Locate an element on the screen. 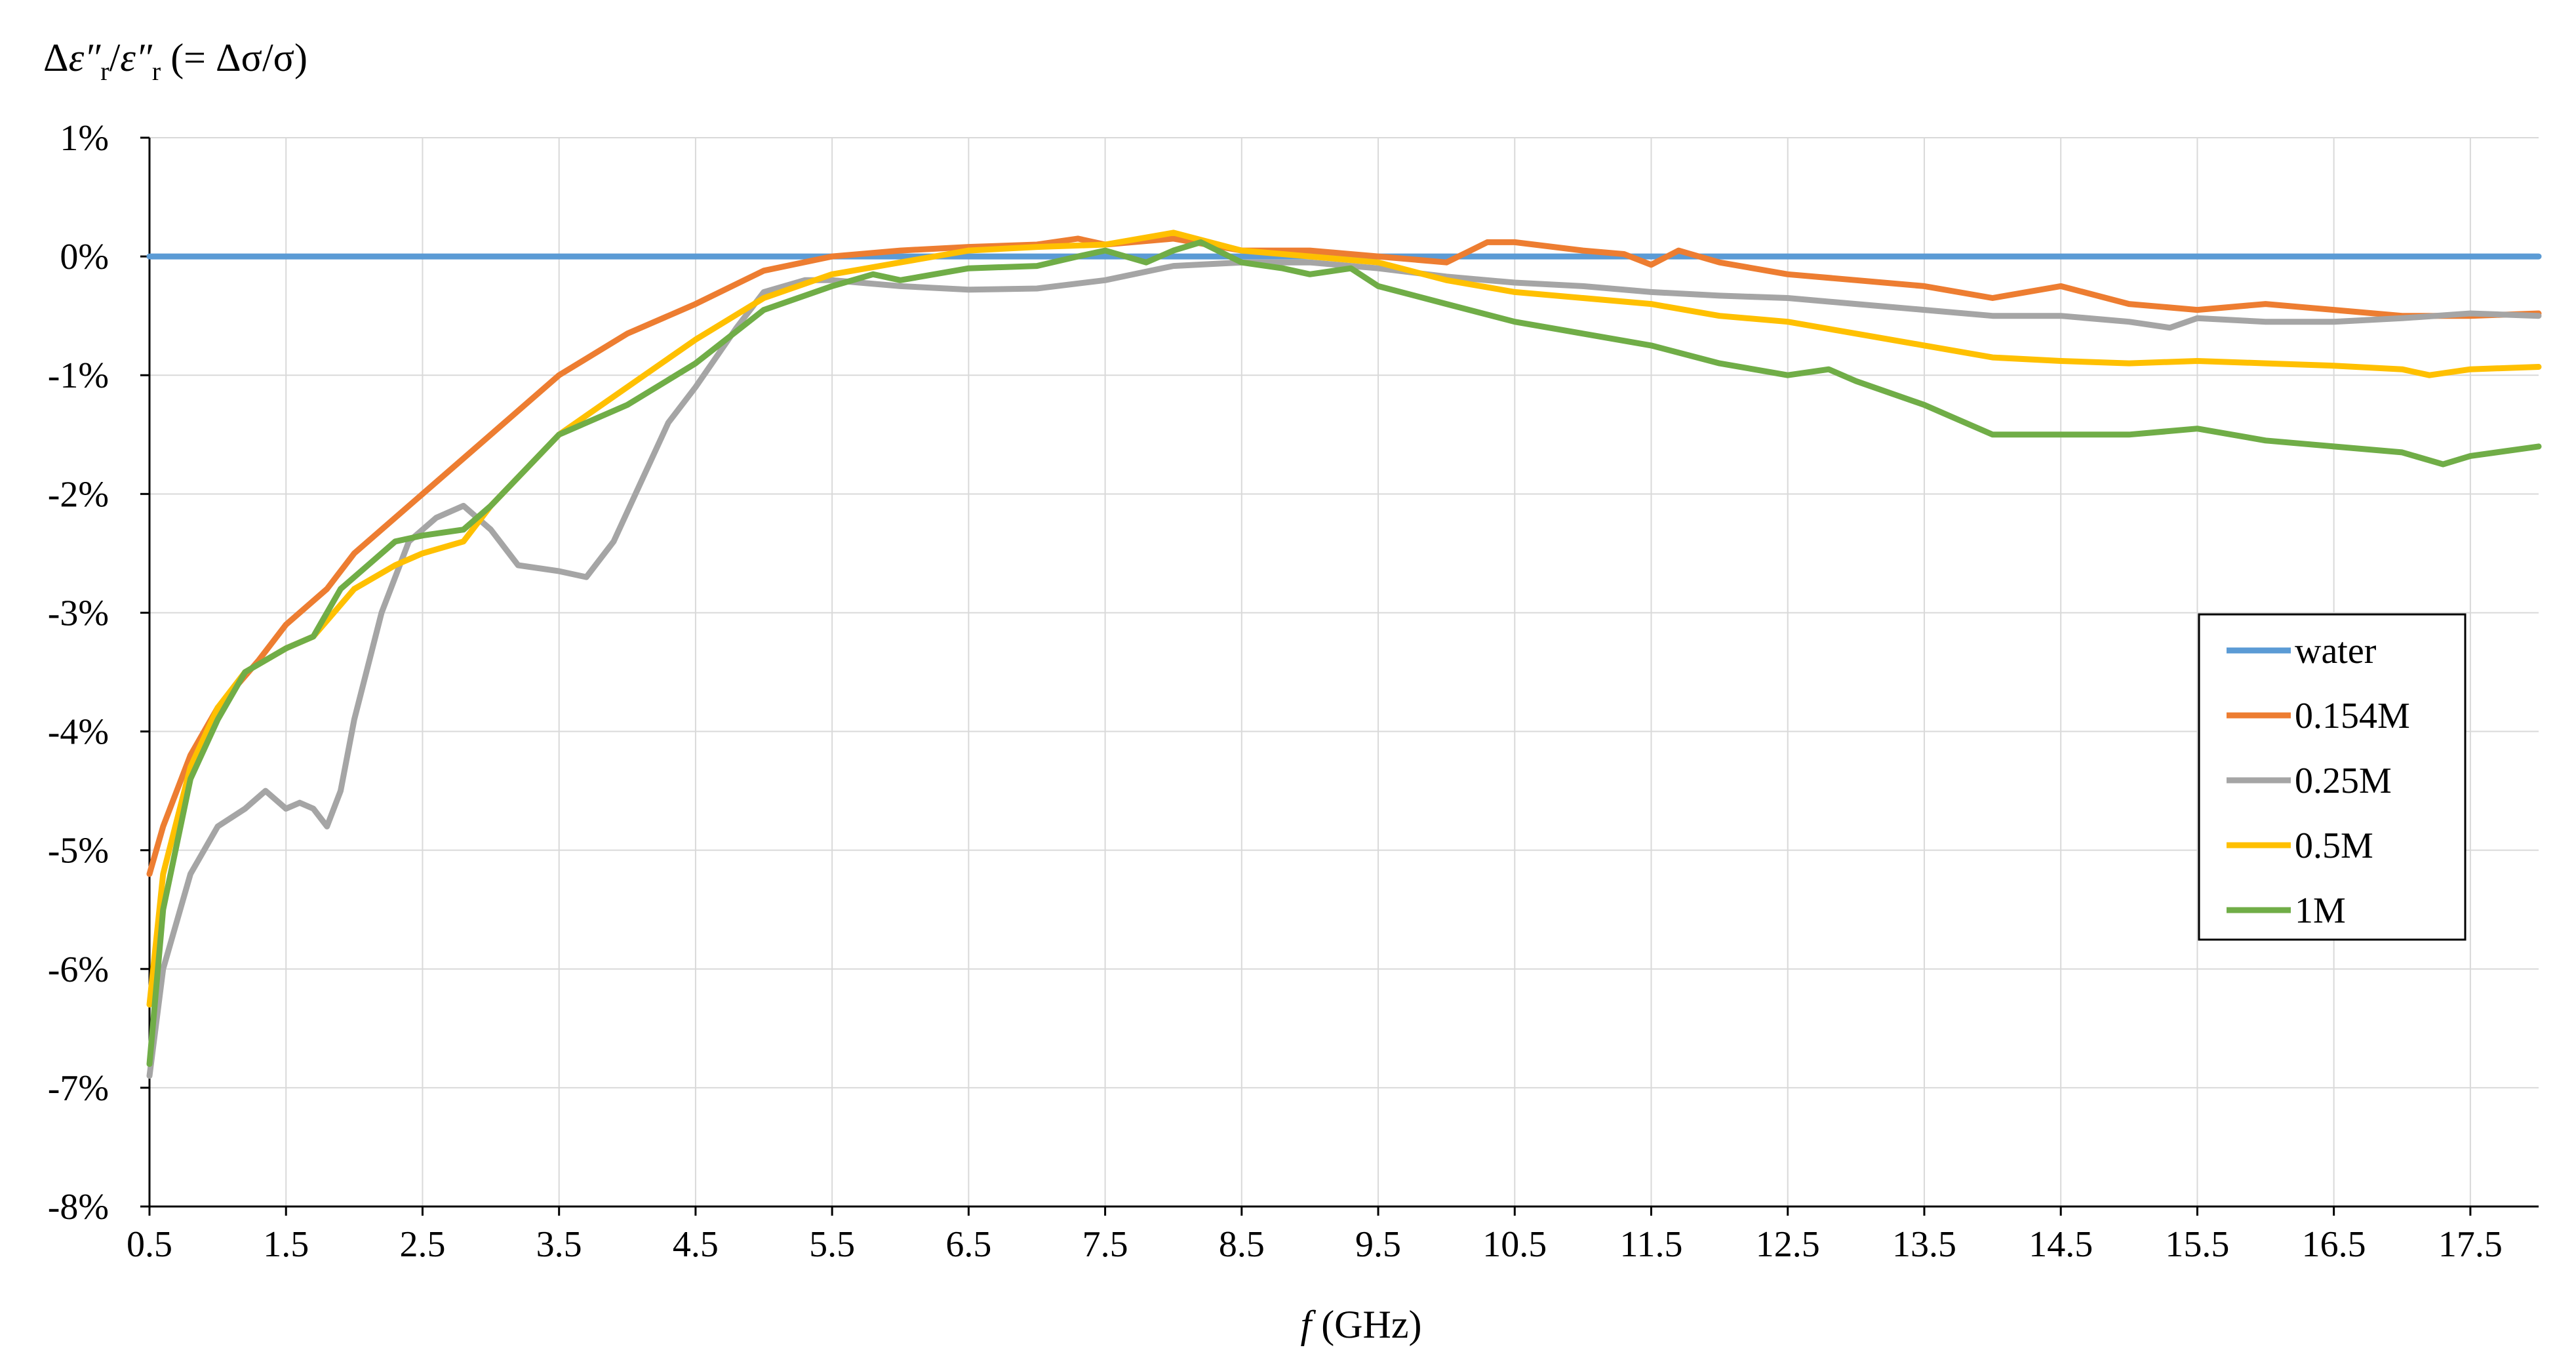 This screenshot has width=2576, height=1356. x-tick-label: 9.5 is located at coordinates (1378, 1244).